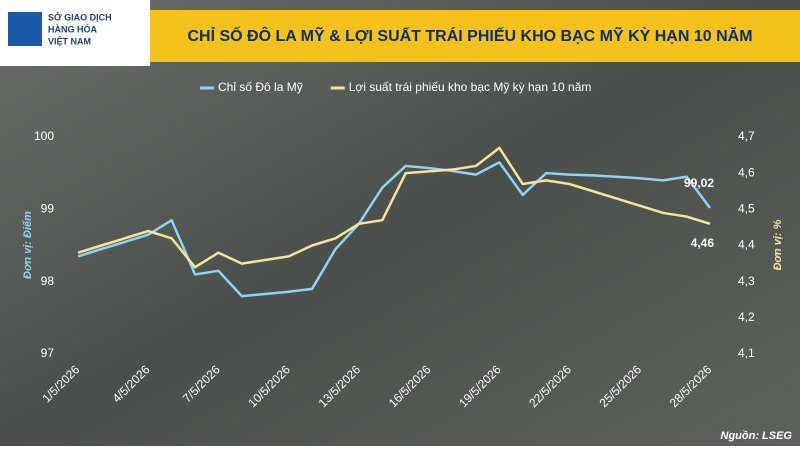 The image size is (800, 451). I want to click on y-tick-label: 99, so click(48, 209).